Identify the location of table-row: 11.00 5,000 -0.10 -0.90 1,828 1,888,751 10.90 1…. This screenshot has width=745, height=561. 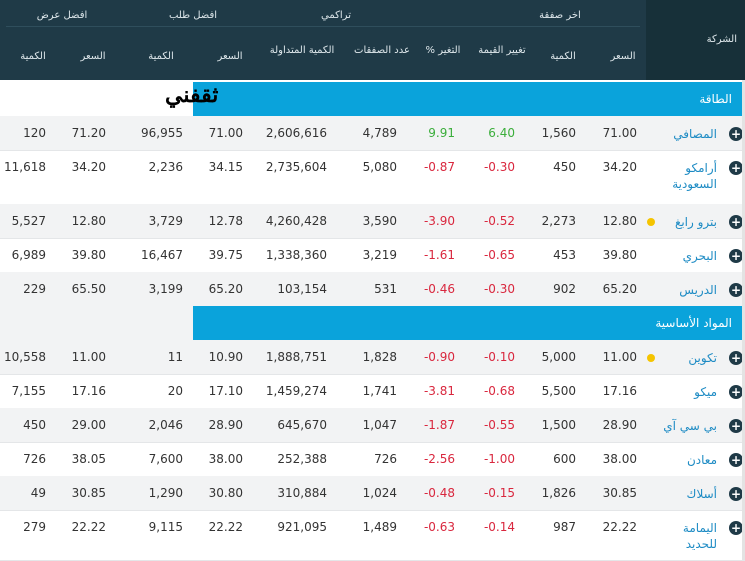
(372, 357).